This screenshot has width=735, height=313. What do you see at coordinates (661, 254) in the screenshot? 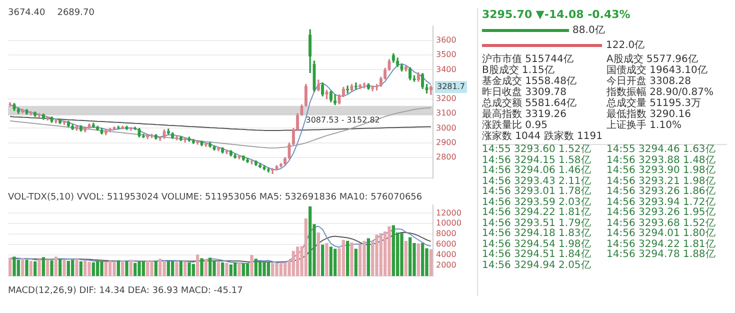
I see `text: 14:56 3294.78 1.88亿` at bounding box center [661, 254].